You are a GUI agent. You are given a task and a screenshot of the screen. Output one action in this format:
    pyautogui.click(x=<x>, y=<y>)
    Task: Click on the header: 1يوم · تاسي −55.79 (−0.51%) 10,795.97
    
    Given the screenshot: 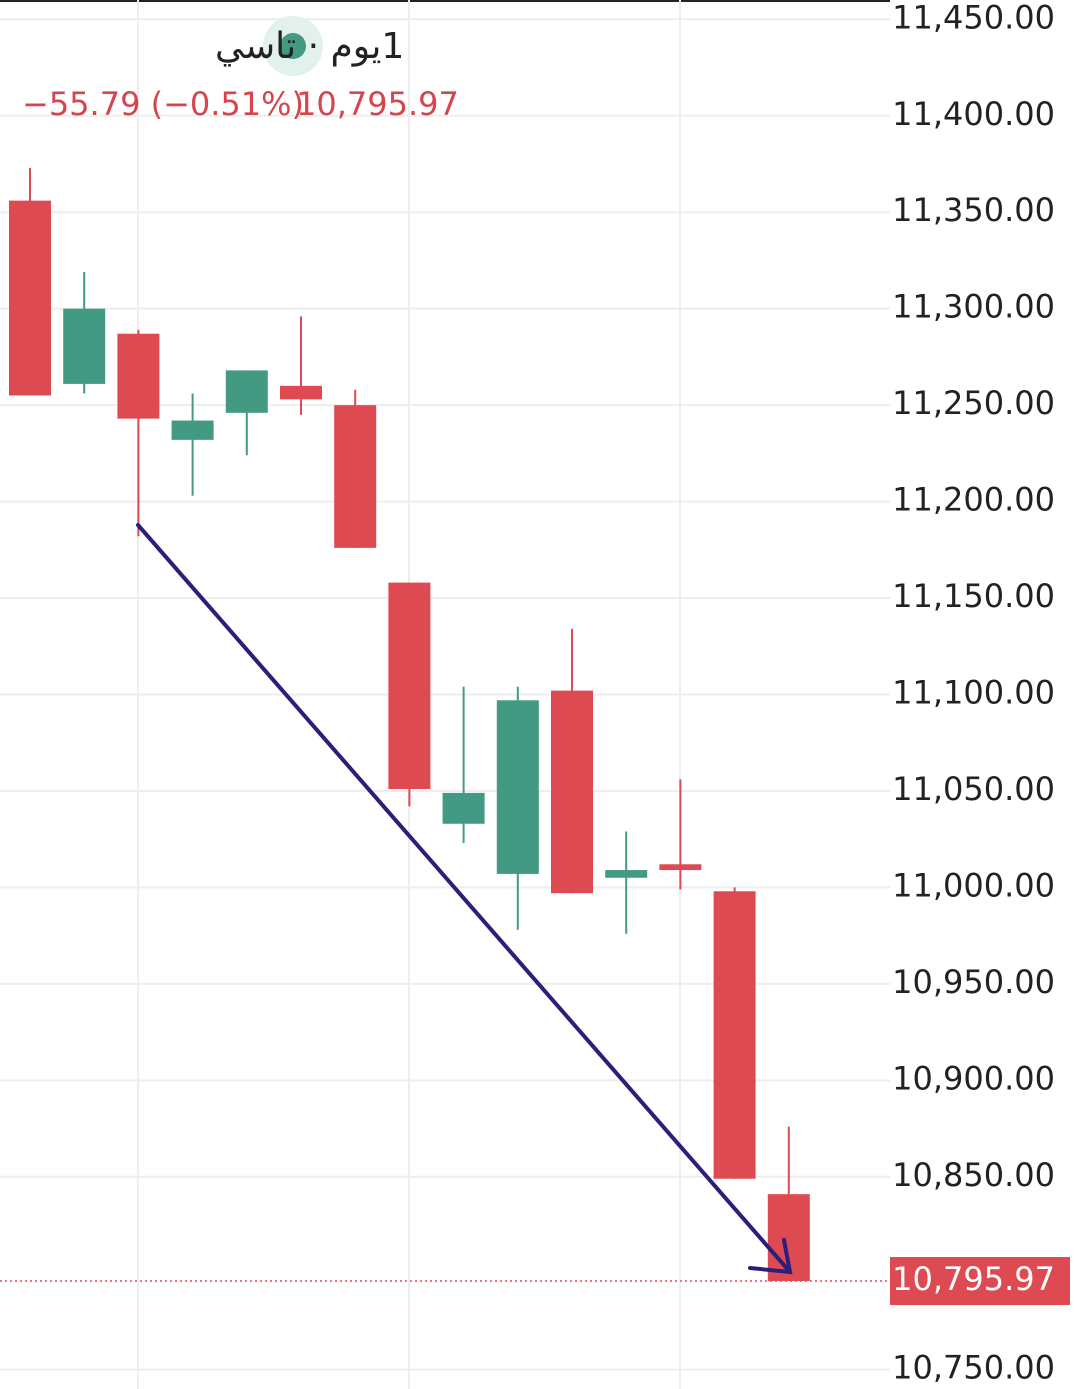 What is the action you would take?
    pyautogui.click(x=240, y=69)
    